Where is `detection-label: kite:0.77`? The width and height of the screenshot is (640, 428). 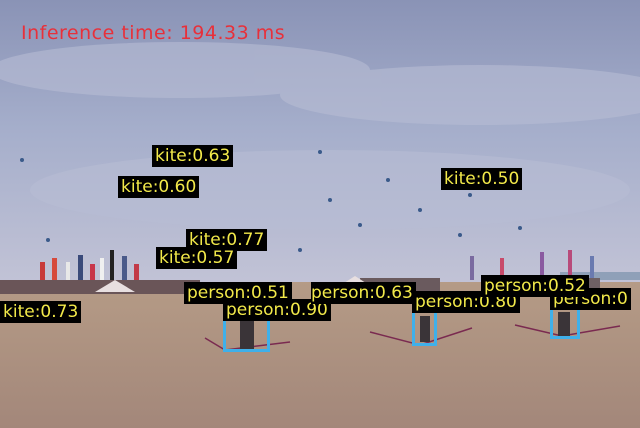
detection-label: kite:0.77 is located at coordinates (227, 240).